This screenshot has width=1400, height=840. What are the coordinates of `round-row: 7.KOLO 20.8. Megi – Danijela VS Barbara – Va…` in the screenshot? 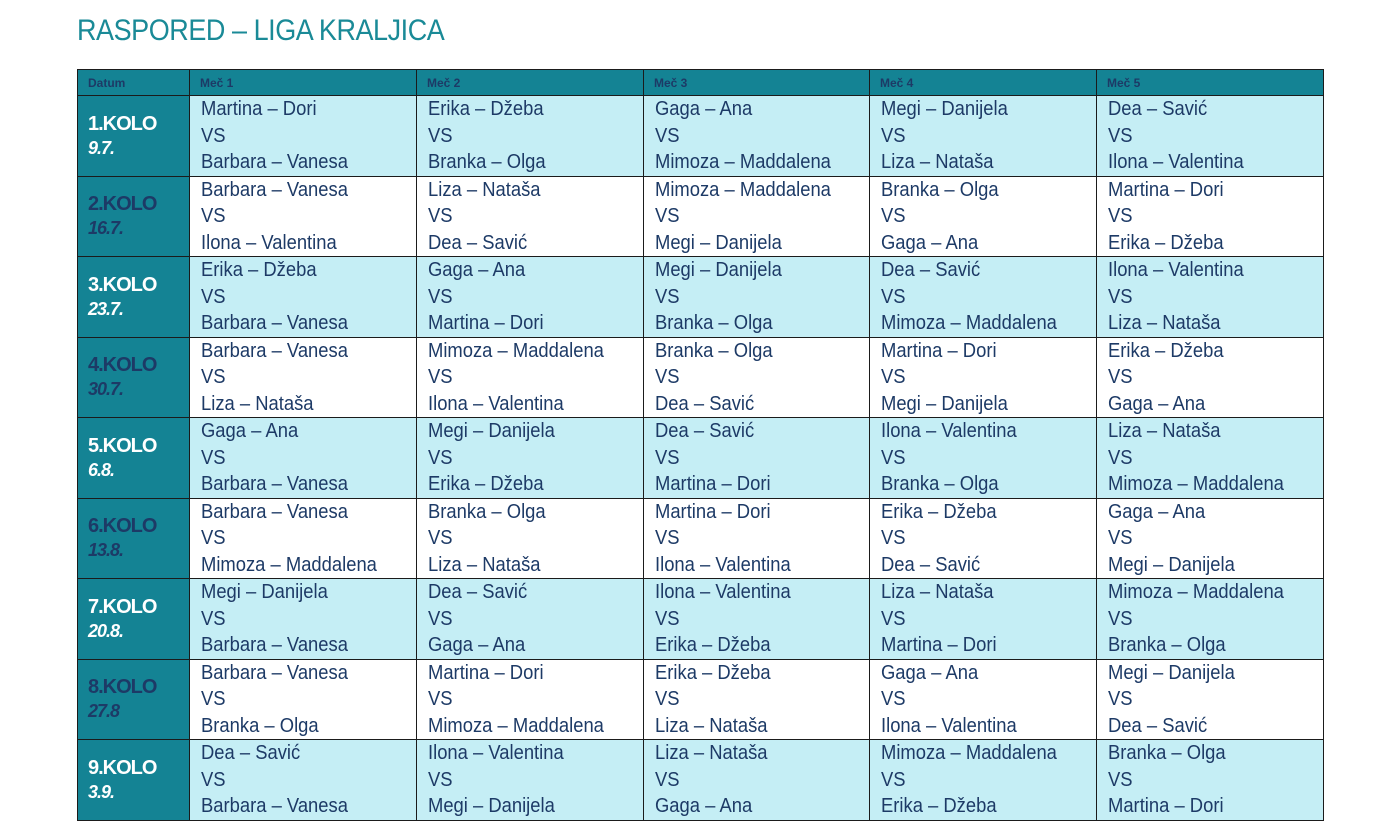 It's located at (700, 619).